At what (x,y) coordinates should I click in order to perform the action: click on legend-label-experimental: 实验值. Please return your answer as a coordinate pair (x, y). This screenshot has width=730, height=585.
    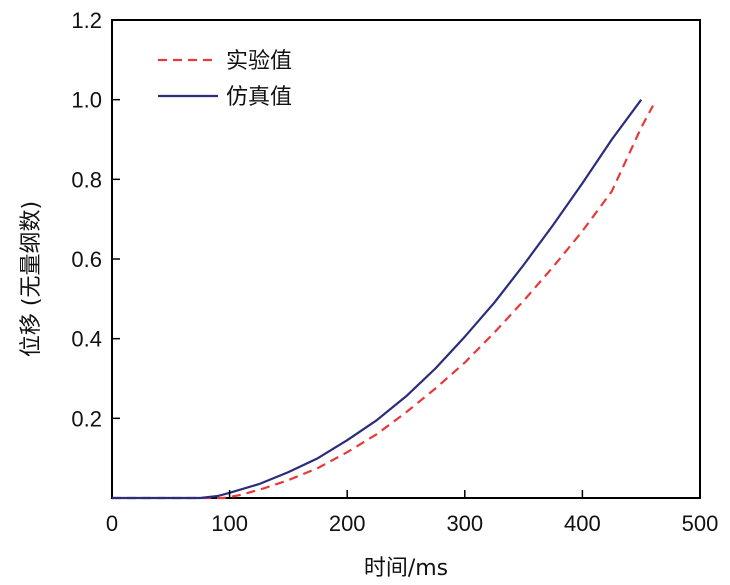
    Looking at the image, I should click on (259, 61).